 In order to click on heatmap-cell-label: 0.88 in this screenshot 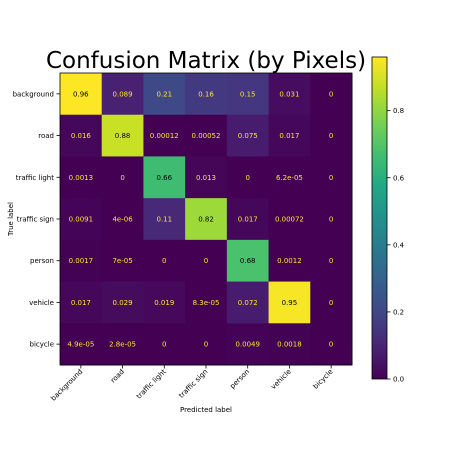, I will do `click(123, 136)`.